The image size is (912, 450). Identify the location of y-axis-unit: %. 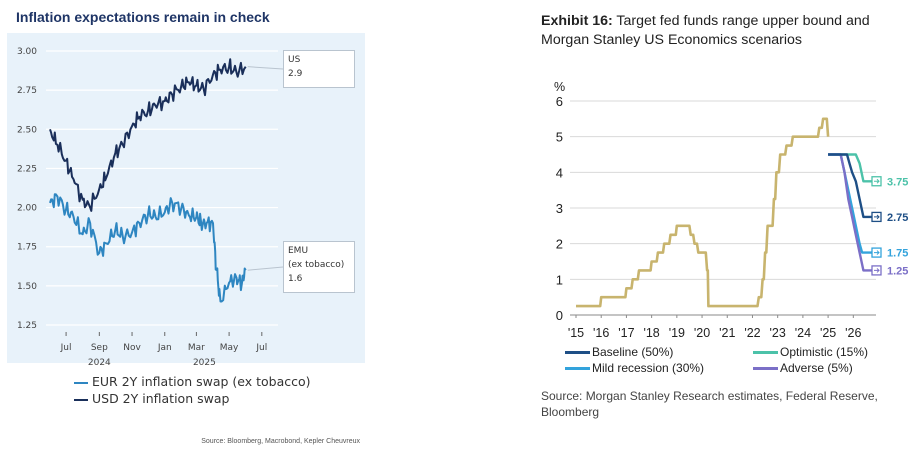
(559, 87).